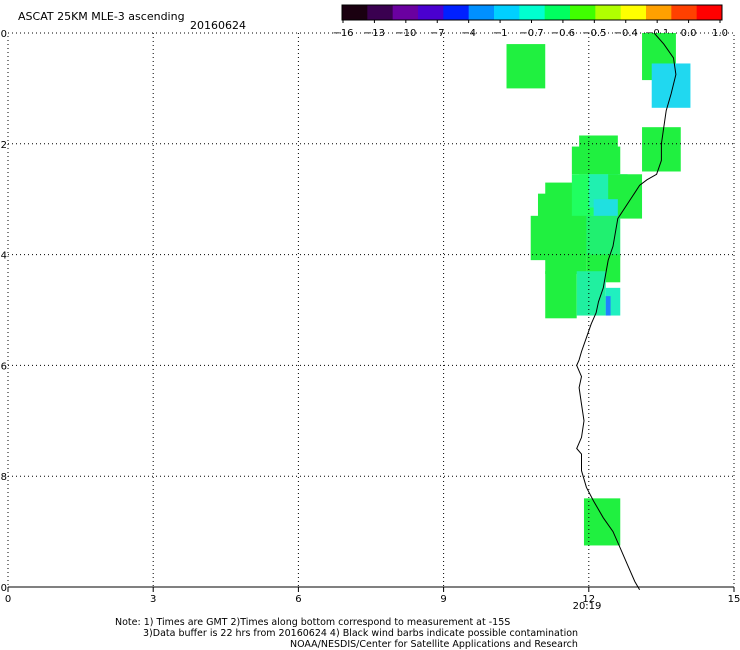  What do you see at coordinates (3, 311) in the screenshot?
I see `y-axis-ticks: −10 −12 −14 −16 −18 −20` at bounding box center [3, 311].